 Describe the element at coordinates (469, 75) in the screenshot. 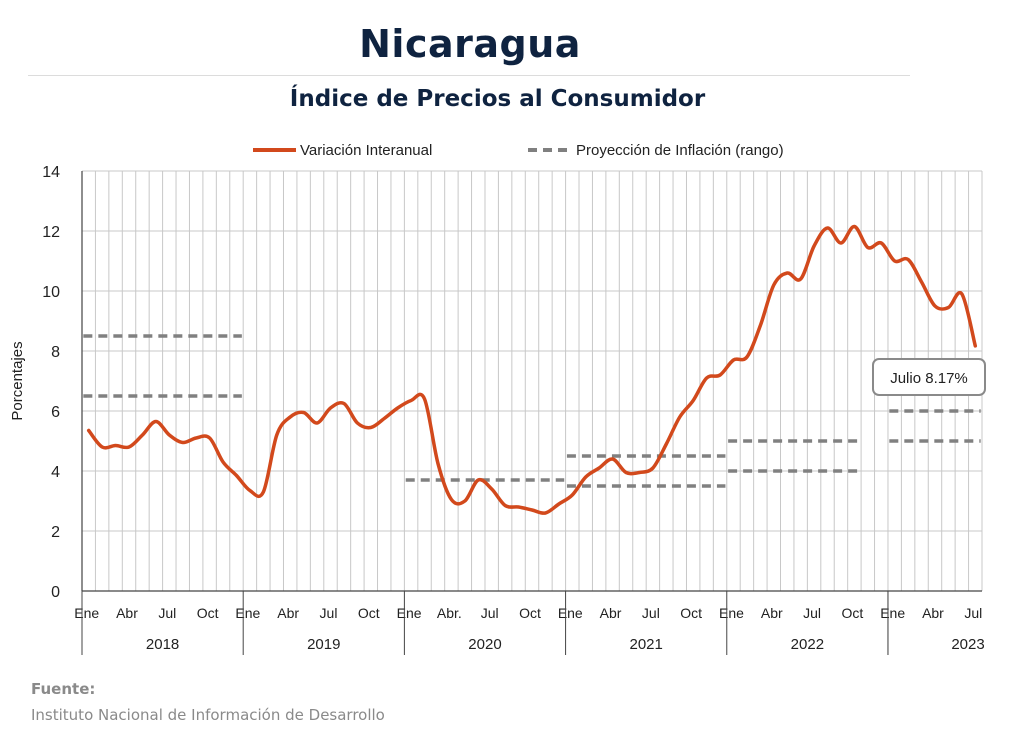

I see `title-divider` at that location.